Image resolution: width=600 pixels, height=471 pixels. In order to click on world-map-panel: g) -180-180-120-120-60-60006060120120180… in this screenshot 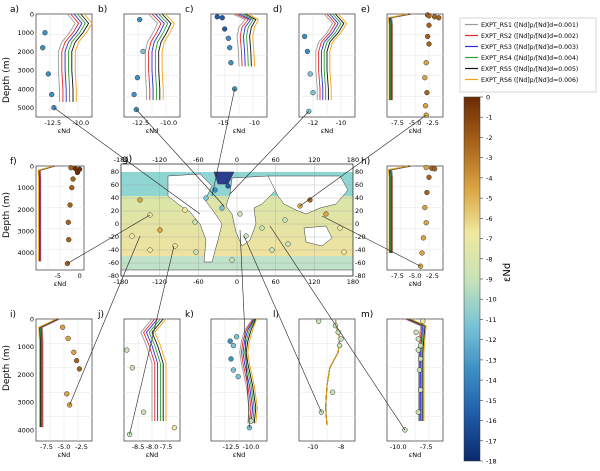, I will do `click(236, 220)`.